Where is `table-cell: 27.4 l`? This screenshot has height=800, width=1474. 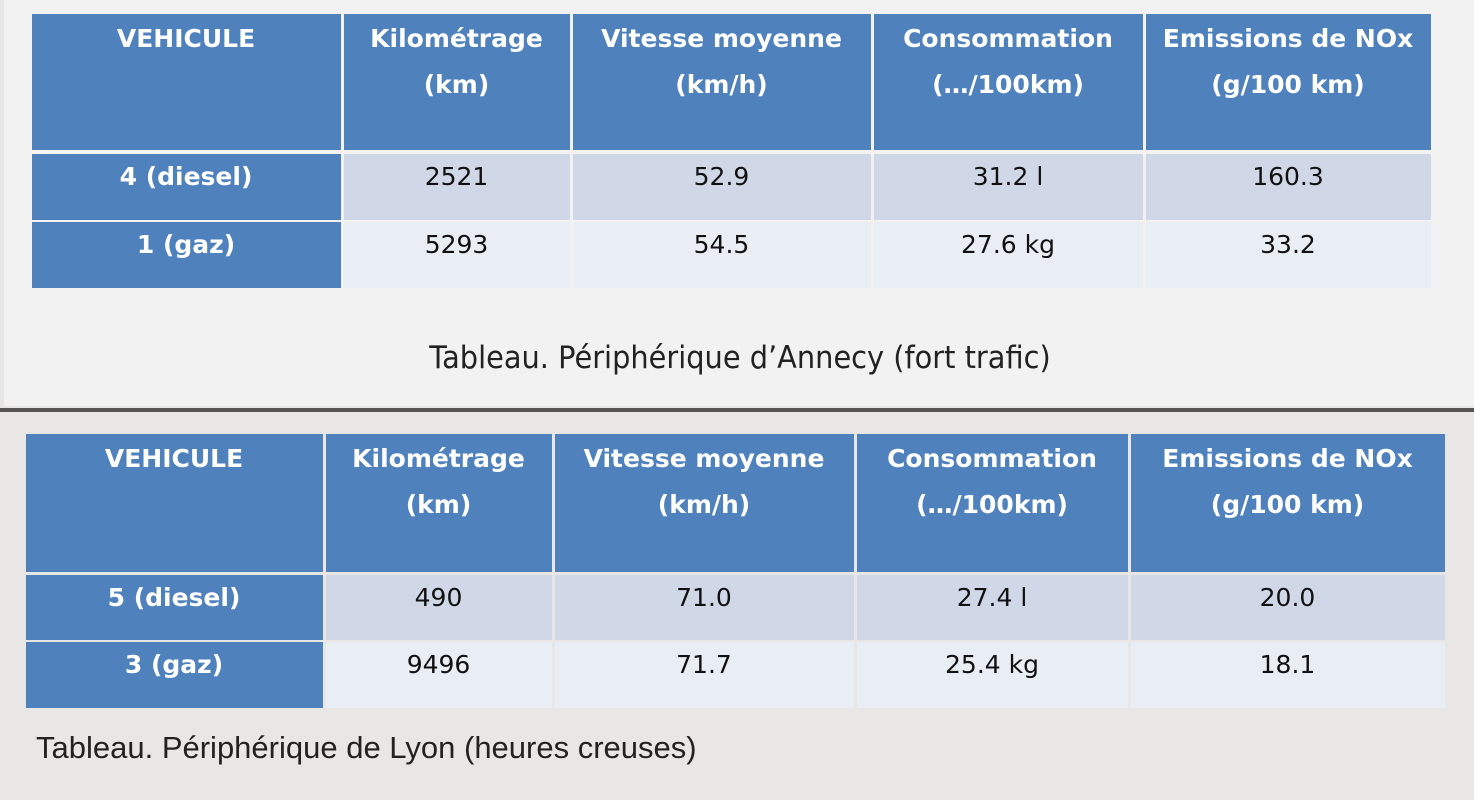
table-cell: 27.4 l is located at coordinates (992, 607).